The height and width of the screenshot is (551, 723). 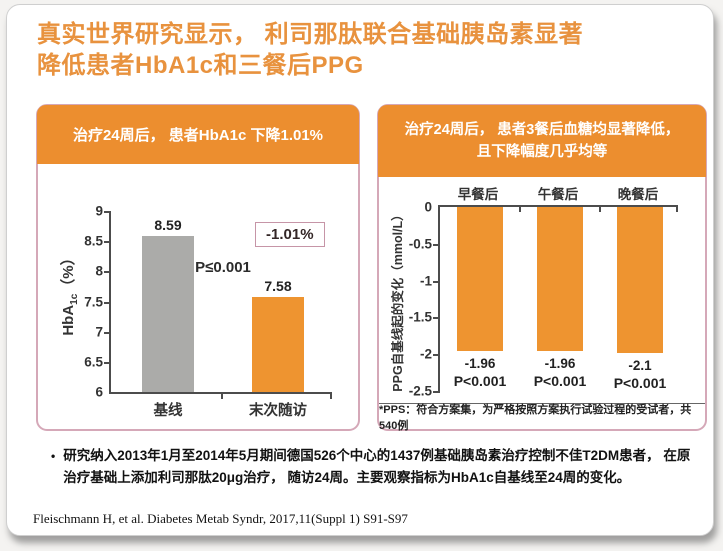 I want to click on meal-label-lunch: 午餐后, so click(x=558, y=194).